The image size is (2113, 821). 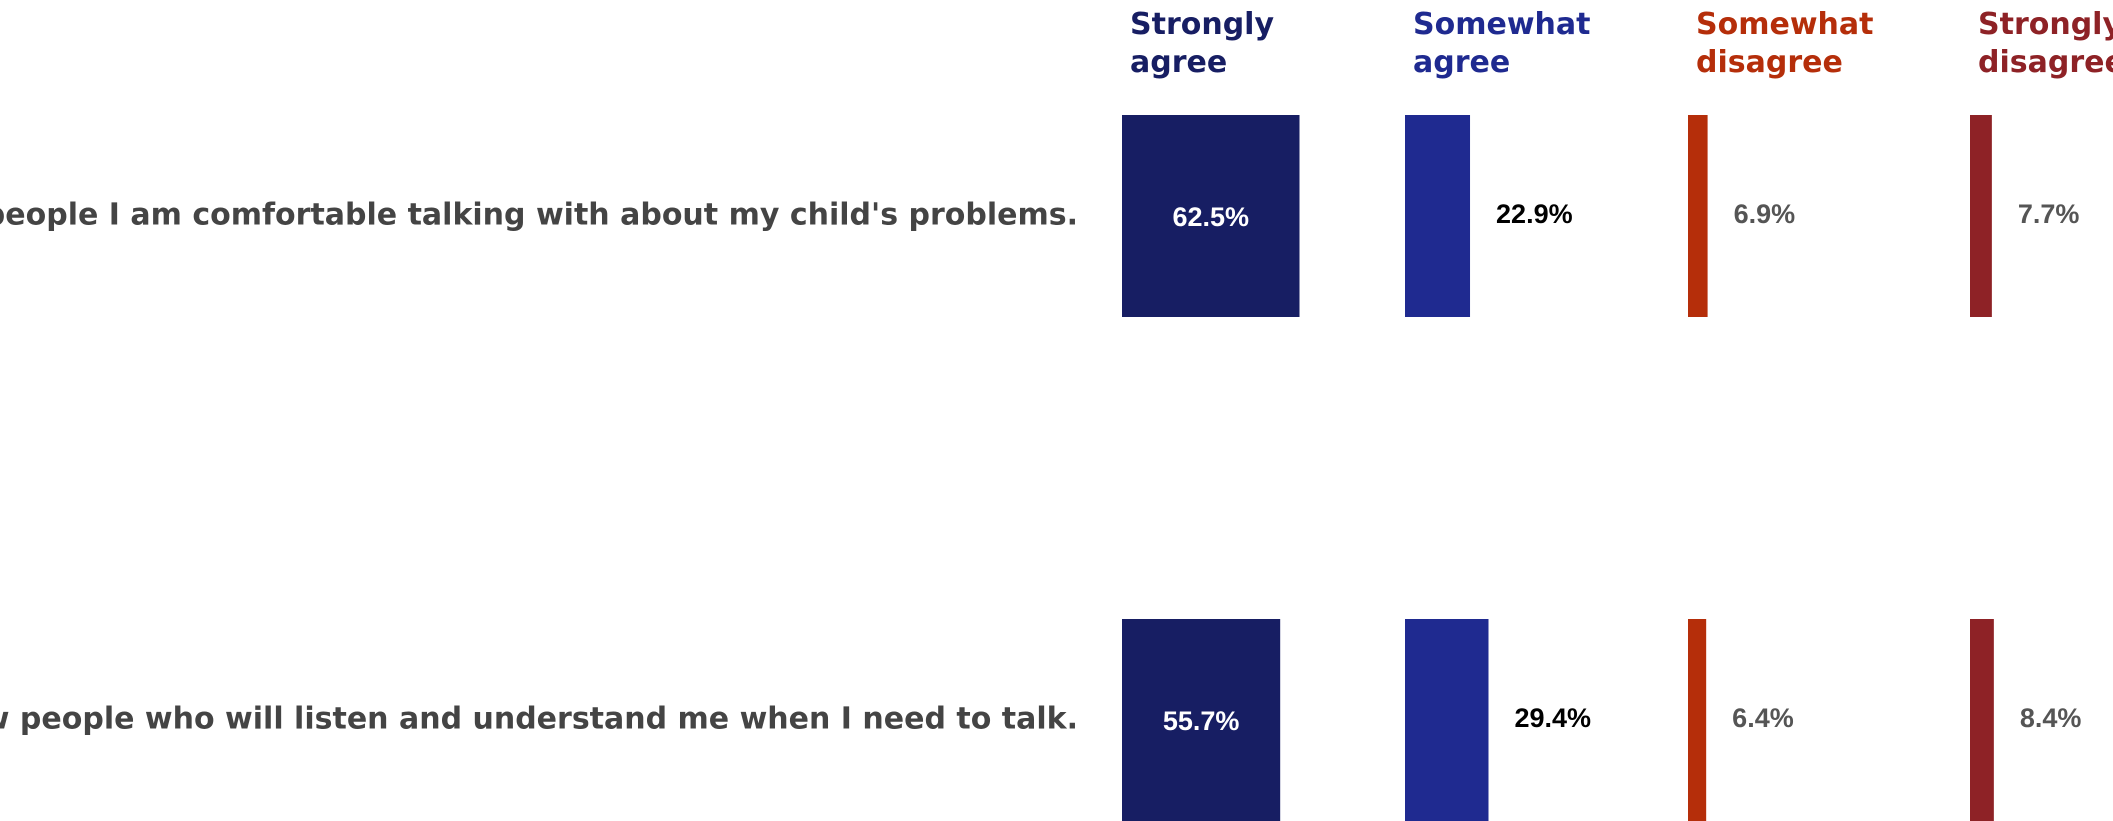 I want to click on column-header: Strongly disagree, so click(x=2045, y=43).